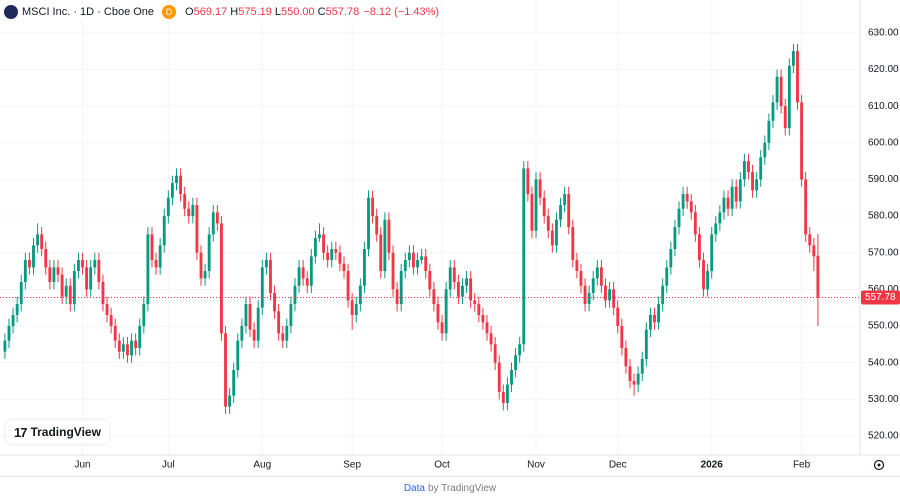 This screenshot has width=900, height=498. Describe the element at coordinates (880, 297) in the screenshot. I see `last-price-label: 557.78` at that location.